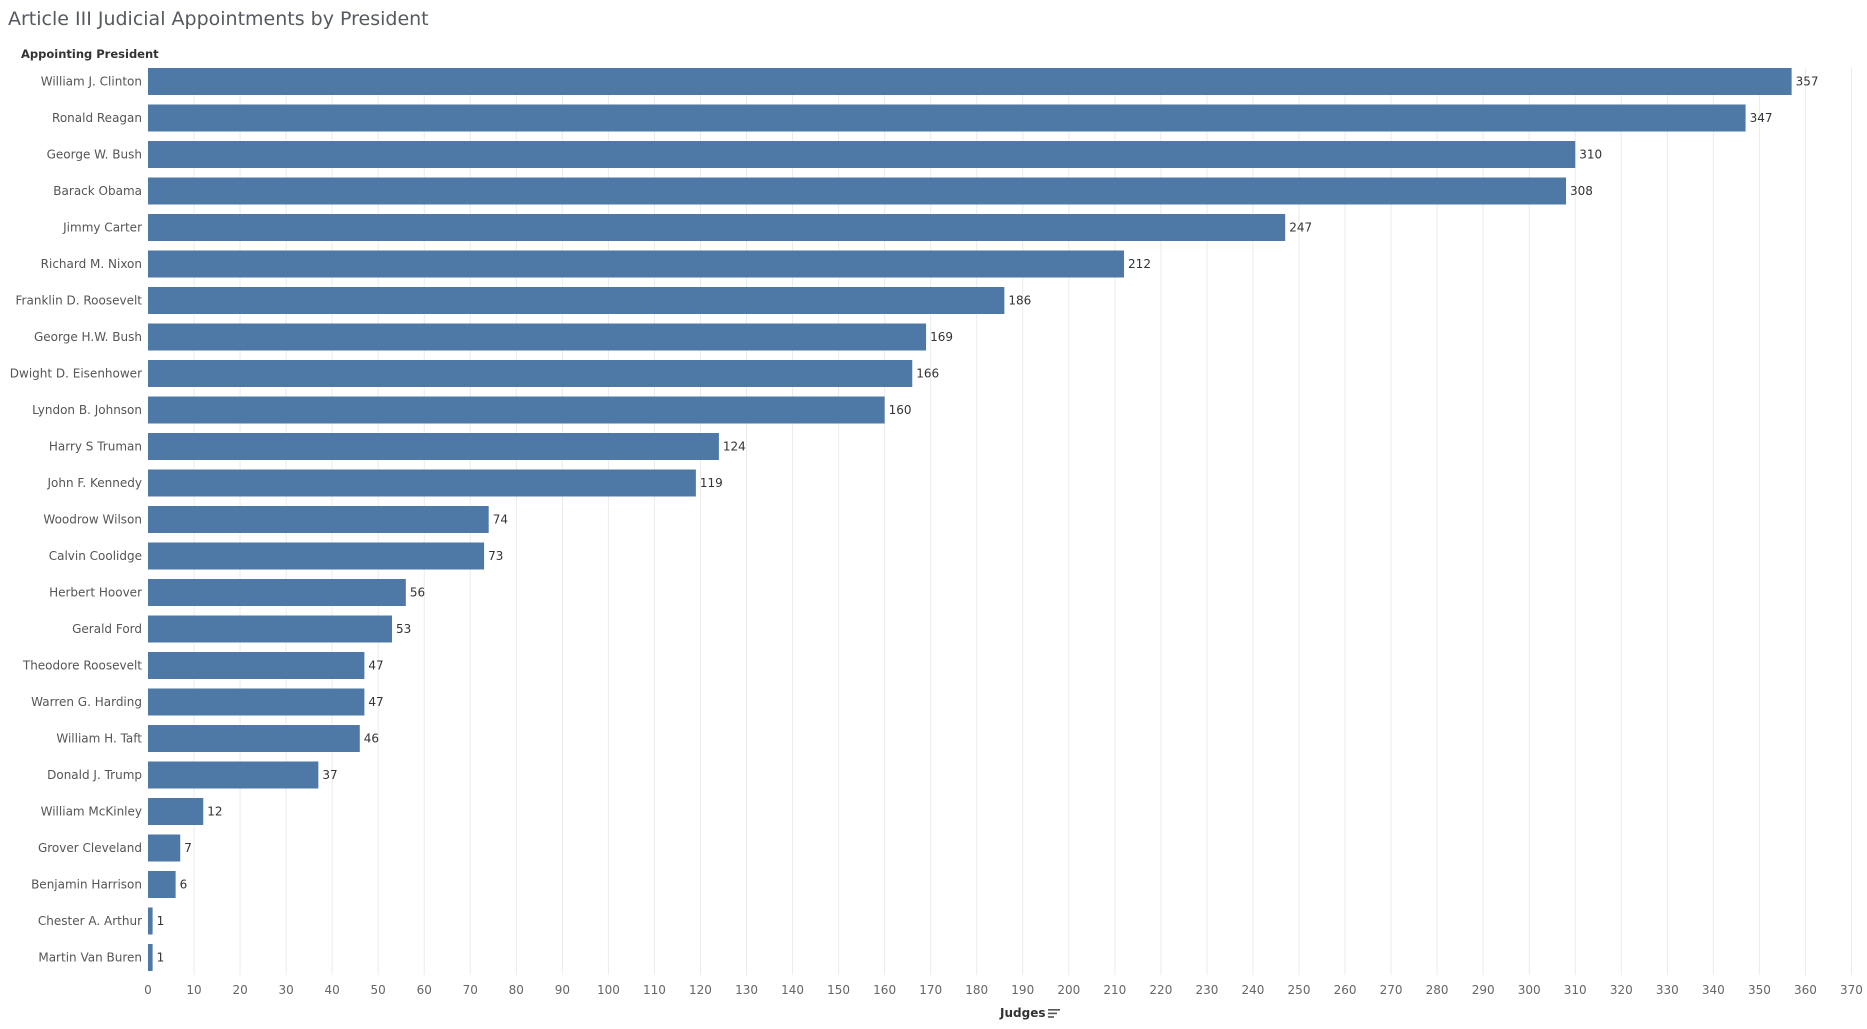 The height and width of the screenshot is (1029, 1867). Describe the element at coordinates (700, 990) in the screenshot. I see `x-tick-label: 120` at that location.